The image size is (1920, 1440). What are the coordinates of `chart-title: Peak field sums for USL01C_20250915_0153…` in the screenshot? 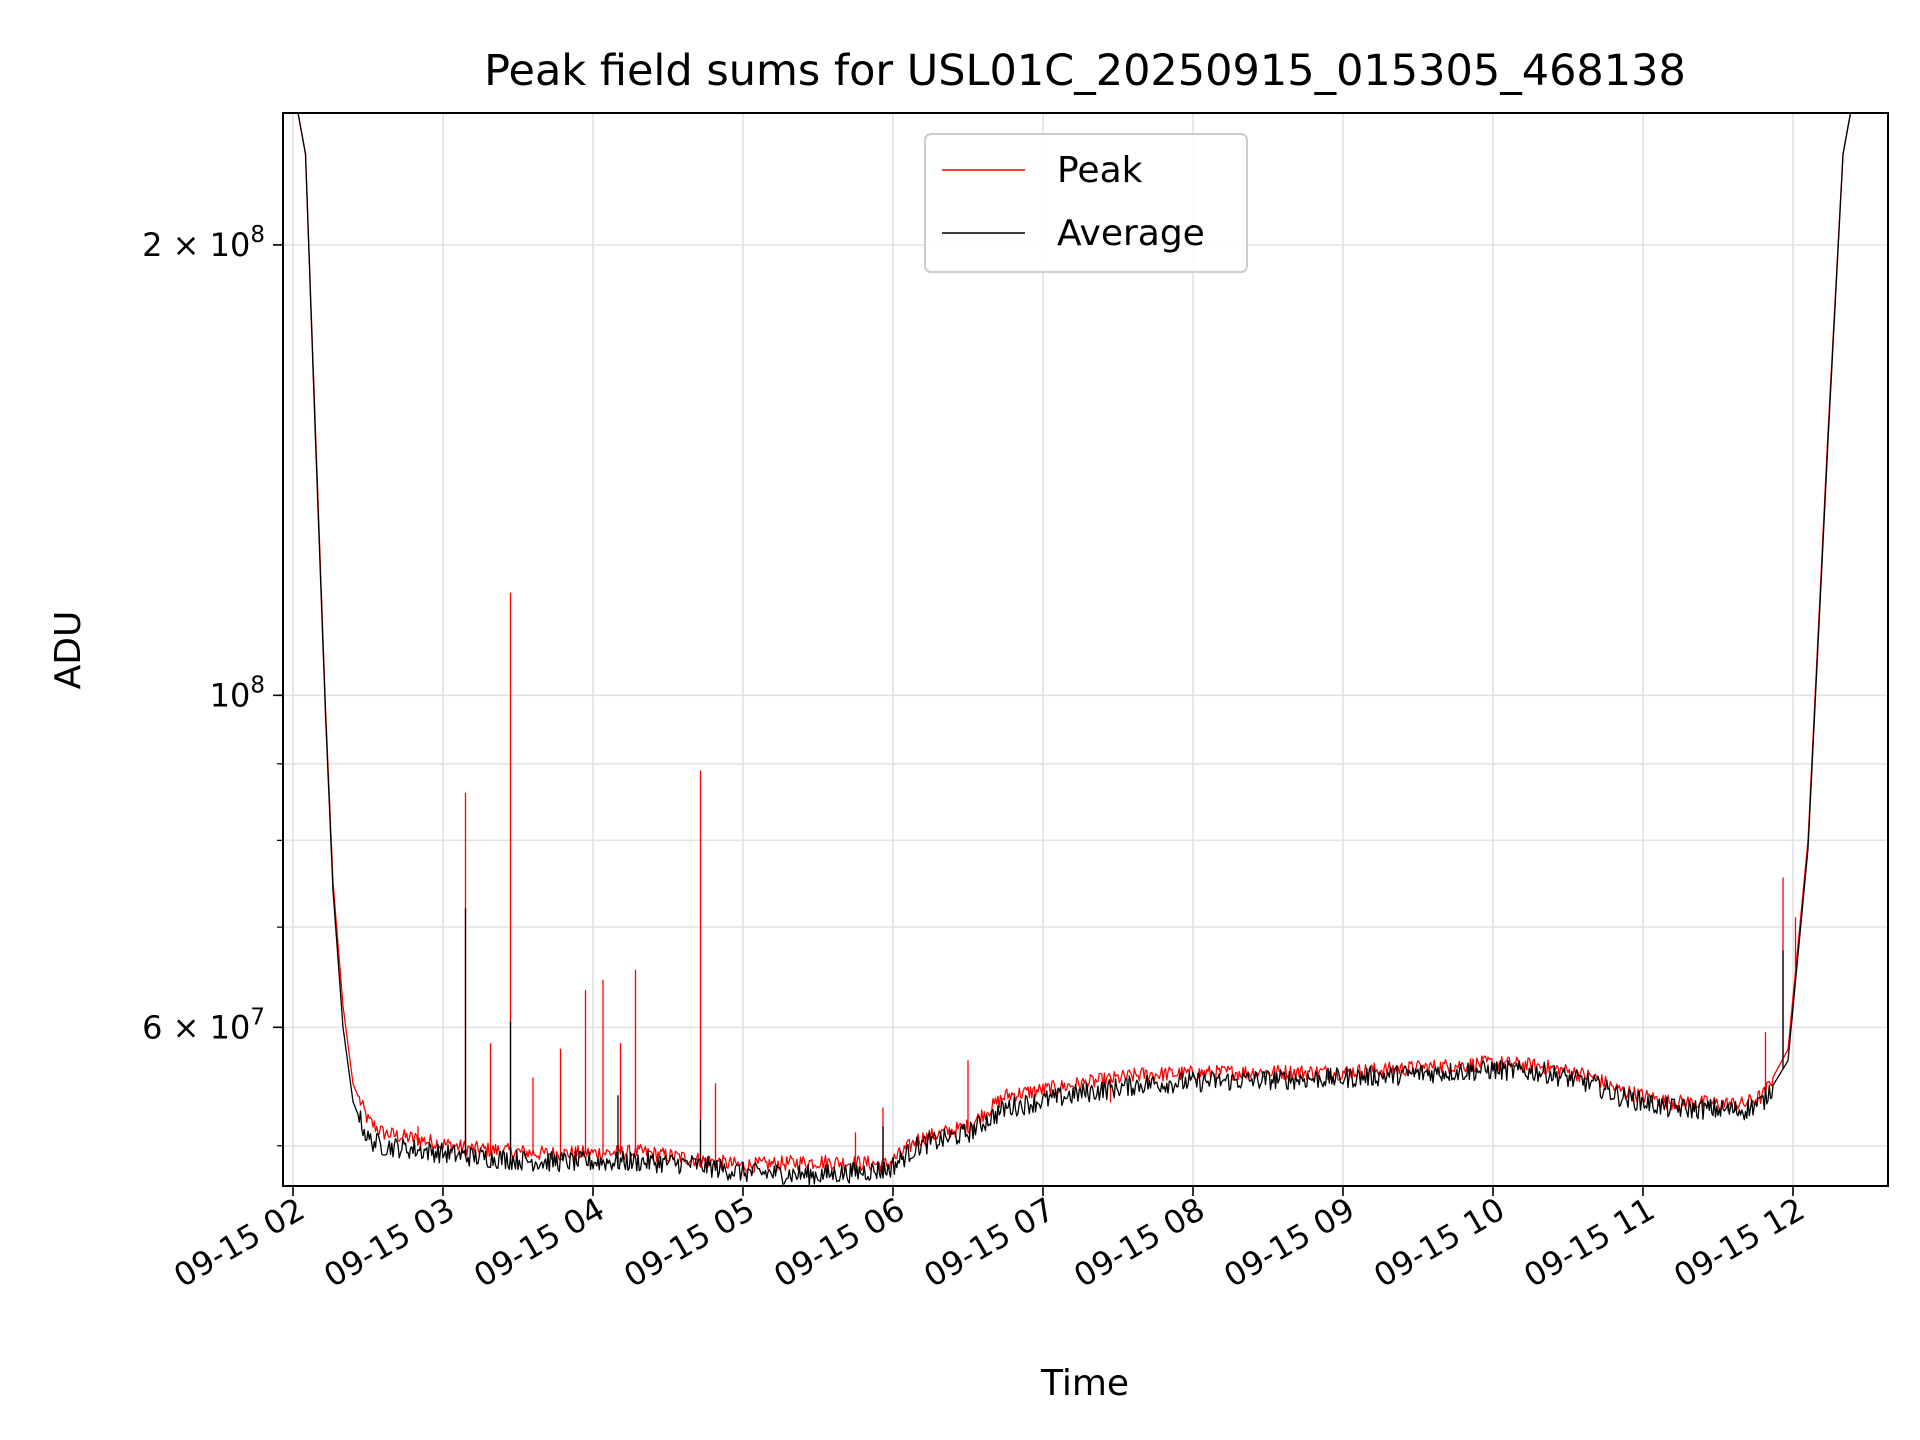 It's located at (1085, 71).